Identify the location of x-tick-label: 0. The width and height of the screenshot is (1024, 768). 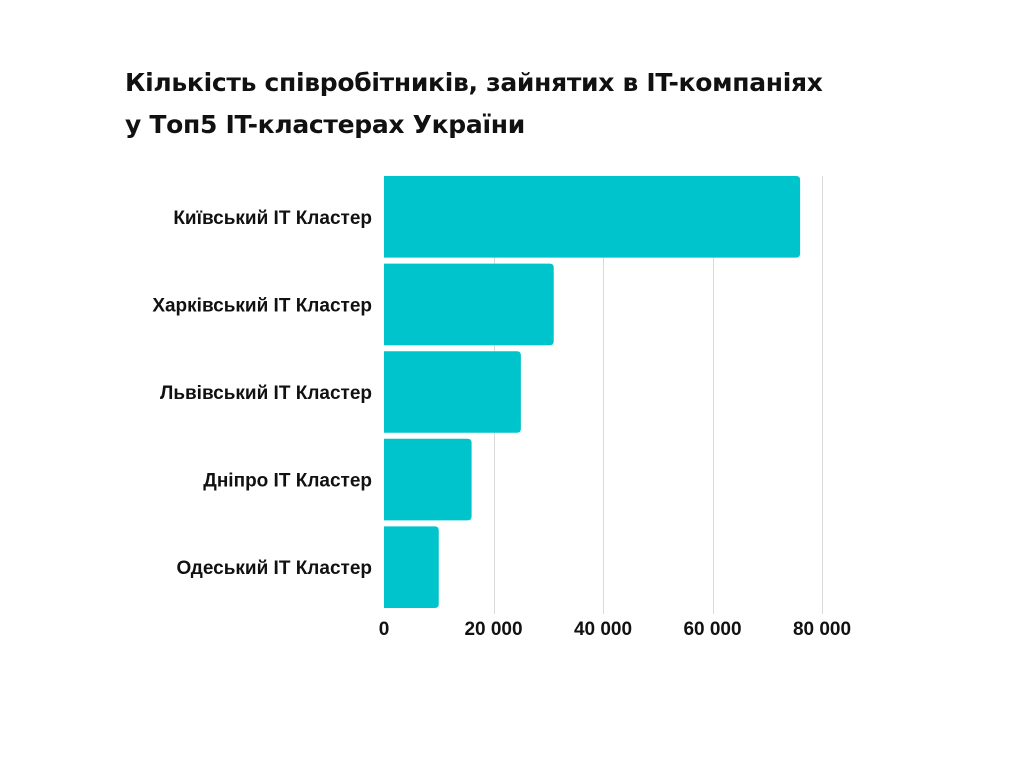
(384, 629).